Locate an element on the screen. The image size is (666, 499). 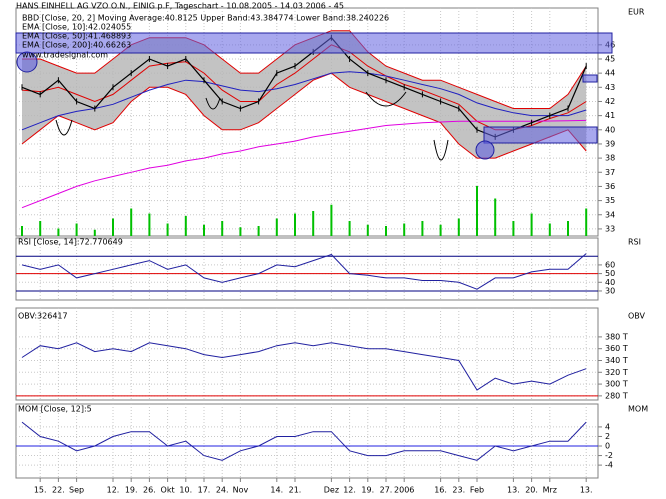
y-tick-label: 42 is located at coordinates (610, 101).